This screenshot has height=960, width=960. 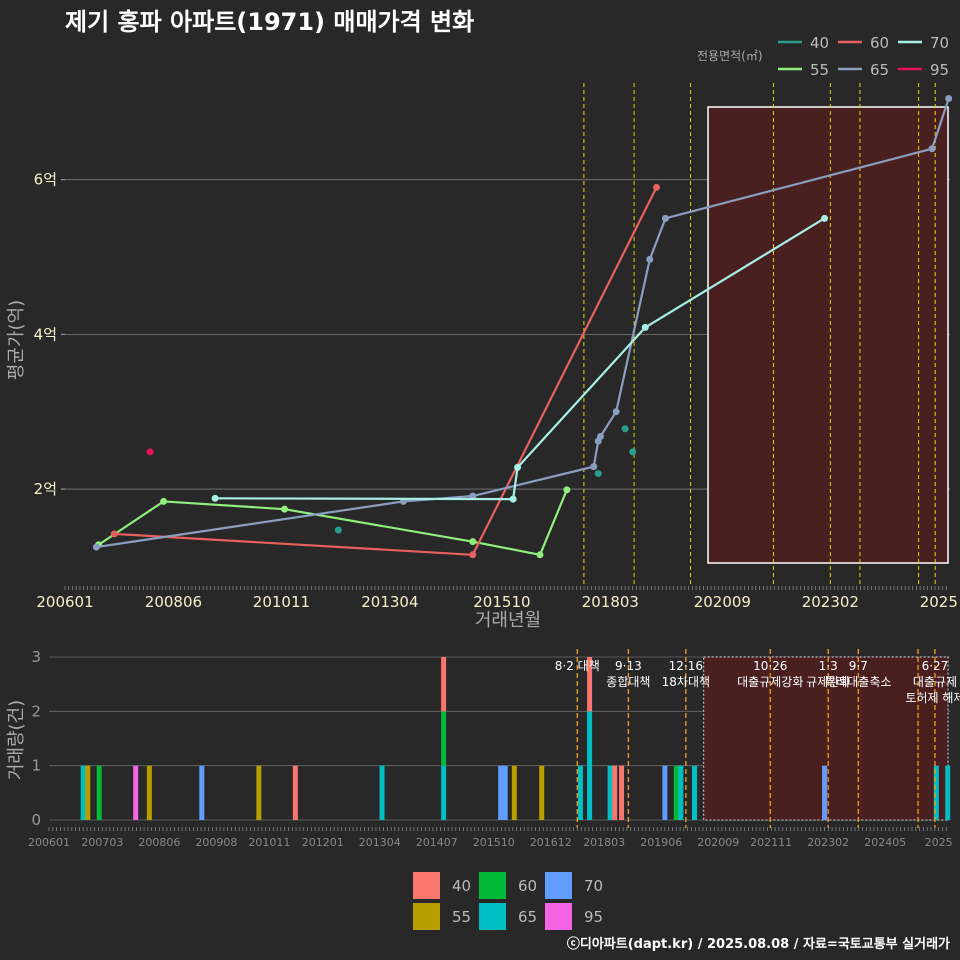 I want to click on volume-x-tick-label: 201612, so click(x=551, y=842).